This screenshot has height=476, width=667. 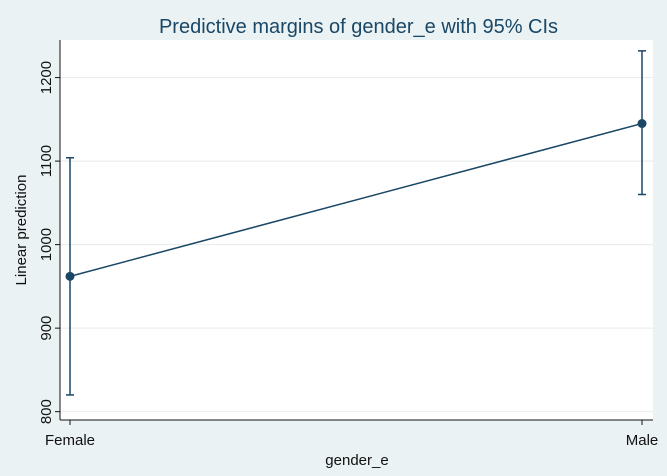 I want to click on y-tick-label-900: 900, so click(x=46, y=328).